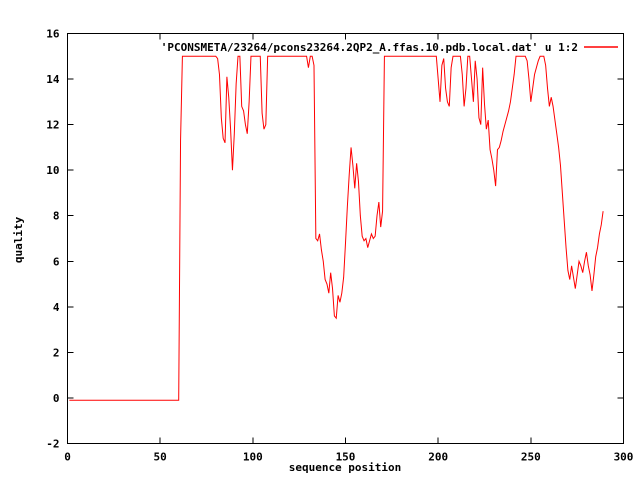 This screenshot has height=480, width=640. What do you see at coordinates (160, 457) in the screenshot?
I see `x-tick-label: 50` at bounding box center [160, 457].